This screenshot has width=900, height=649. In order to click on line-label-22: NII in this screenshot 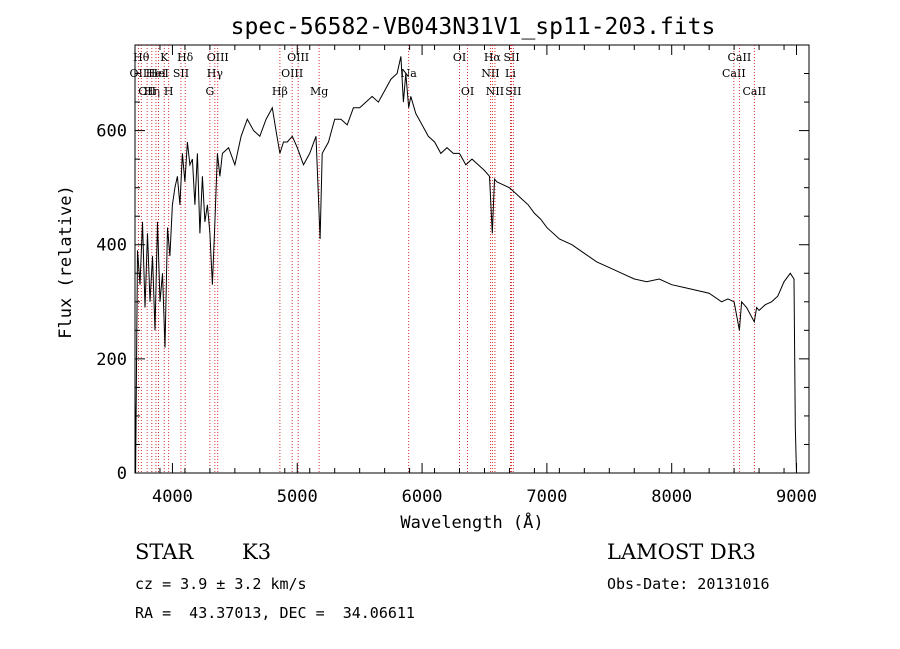, I will do `click(495, 91)`.